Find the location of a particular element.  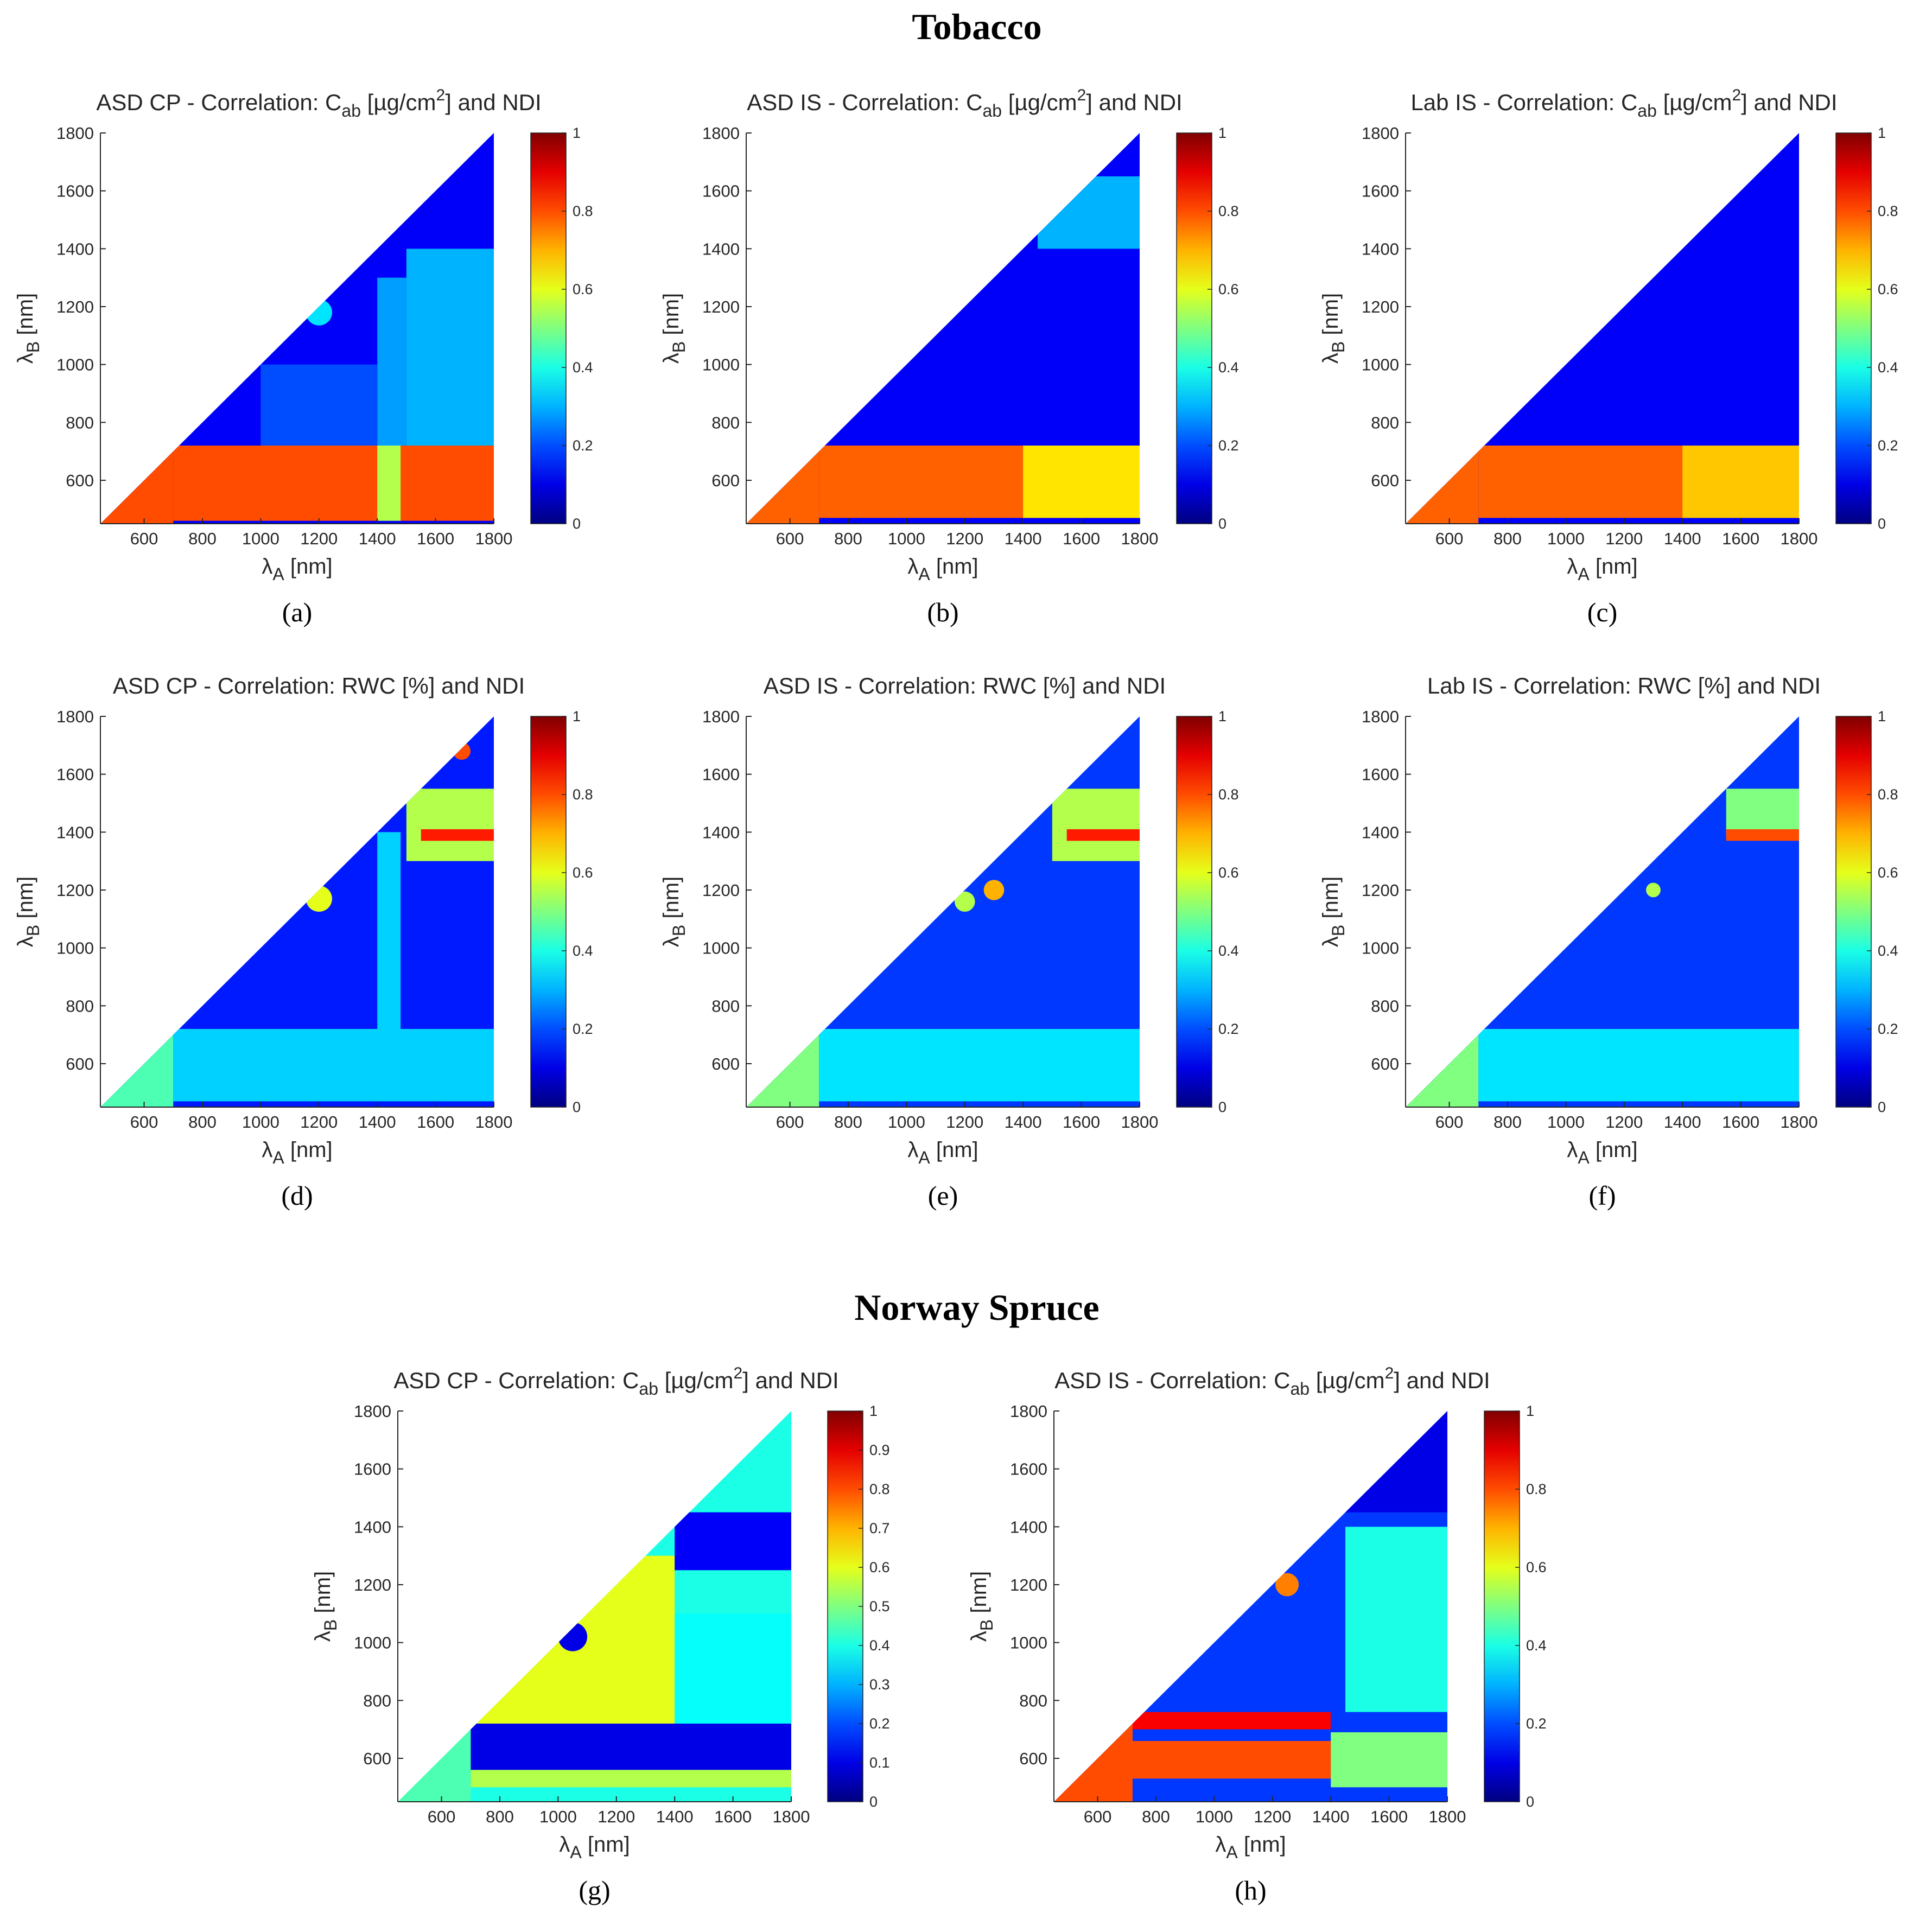

colorbar-tick-label: 0.7 is located at coordinates (879, 1528).